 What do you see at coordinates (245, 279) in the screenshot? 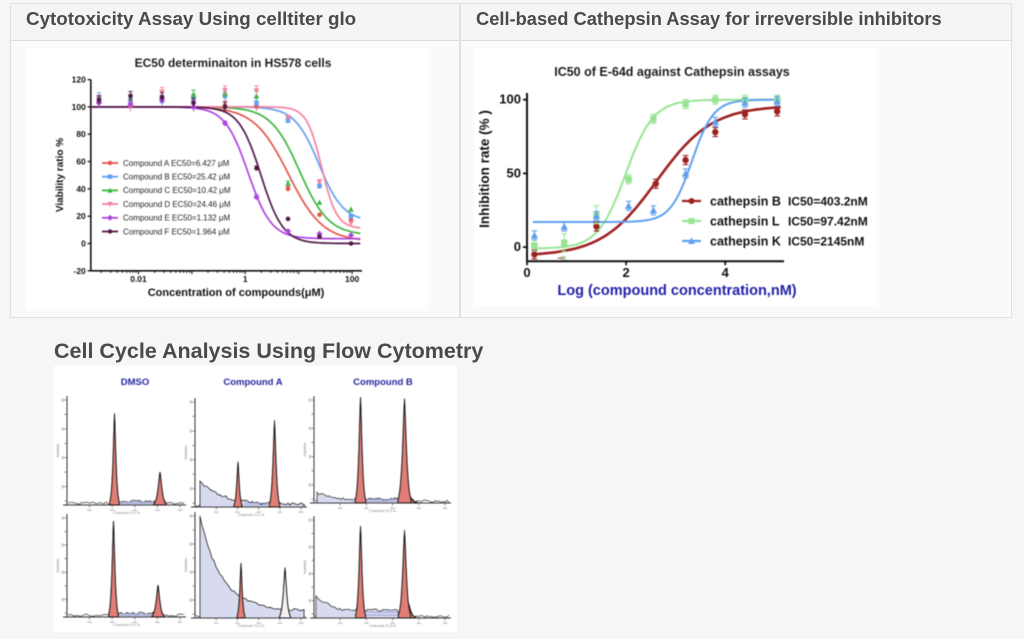
I see `svg-text: 1` at bounding box center [245, 279].